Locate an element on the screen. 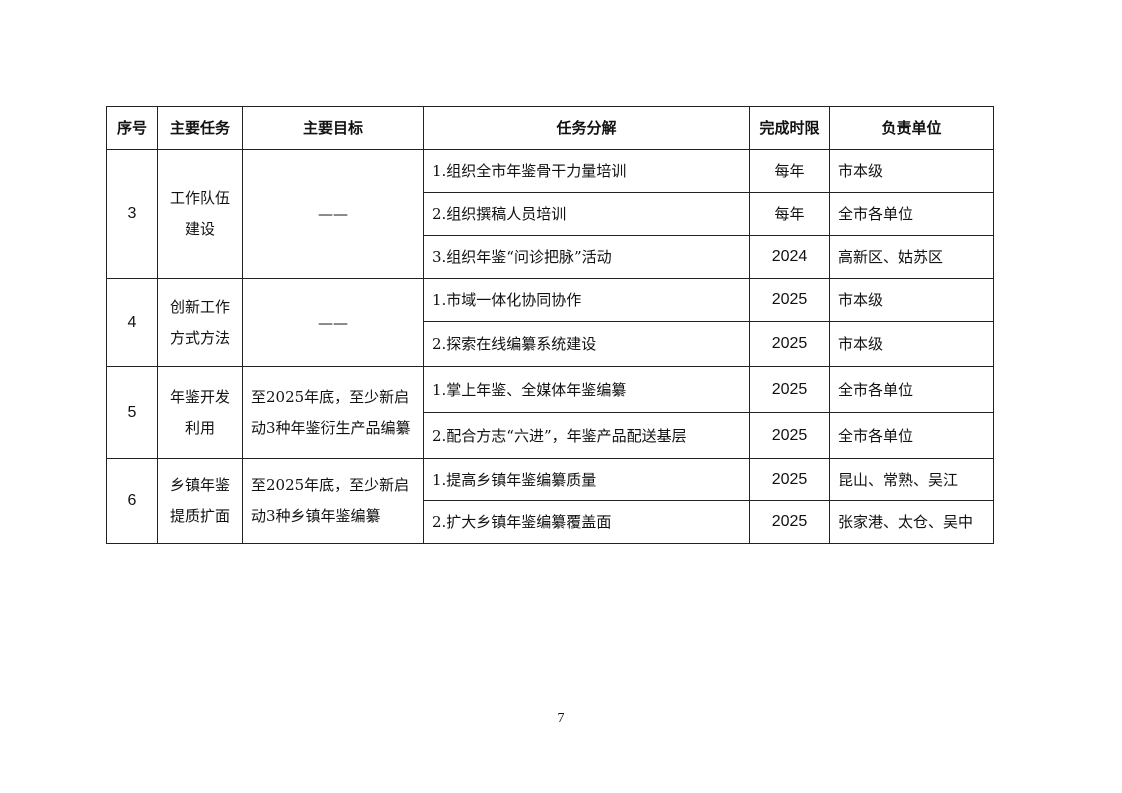  row-sub: 1.市域一体化协同协作 is located at coordinates (586, 300).